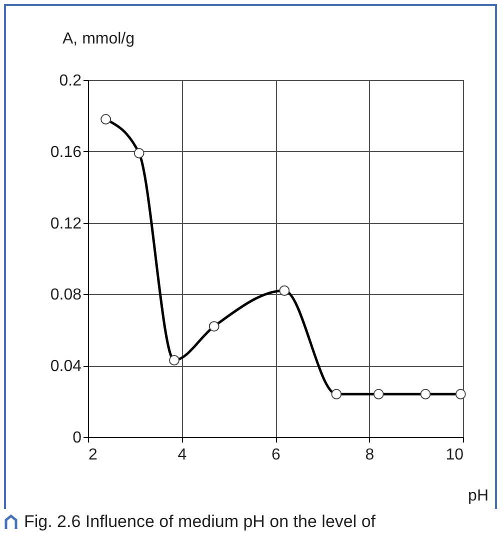  What do you see at coordinates (98, 39) in the screenshot?
I see `y-axis-title: A, mmol/g` at bounding box center [98, 39].